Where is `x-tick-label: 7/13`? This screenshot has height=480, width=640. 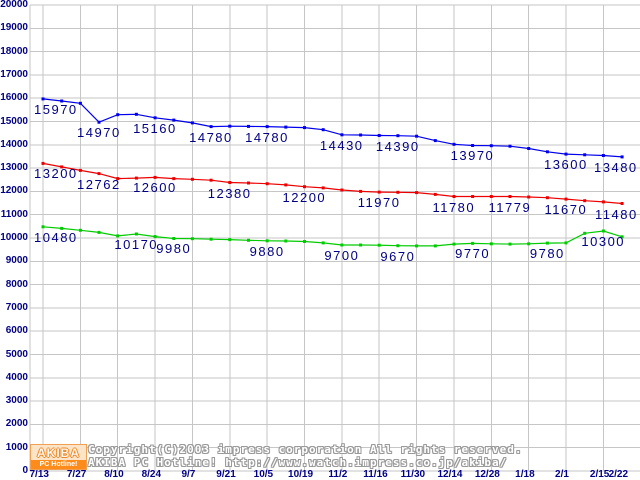
x-tick-label: 7/13 is located at coordinates (39, 474).